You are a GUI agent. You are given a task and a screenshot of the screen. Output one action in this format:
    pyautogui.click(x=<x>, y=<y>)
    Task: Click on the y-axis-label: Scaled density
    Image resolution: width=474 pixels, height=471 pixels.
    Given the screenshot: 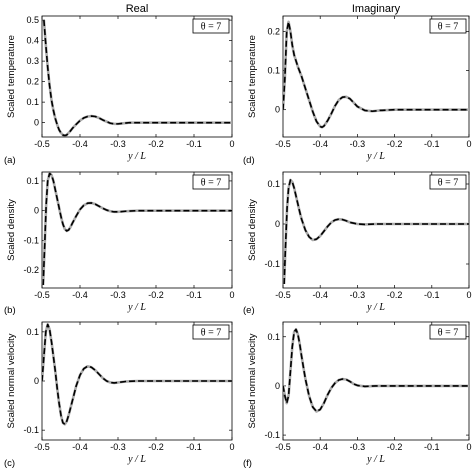 What is the action you would take?
    pyautogui.click(x=252, y=230)
    